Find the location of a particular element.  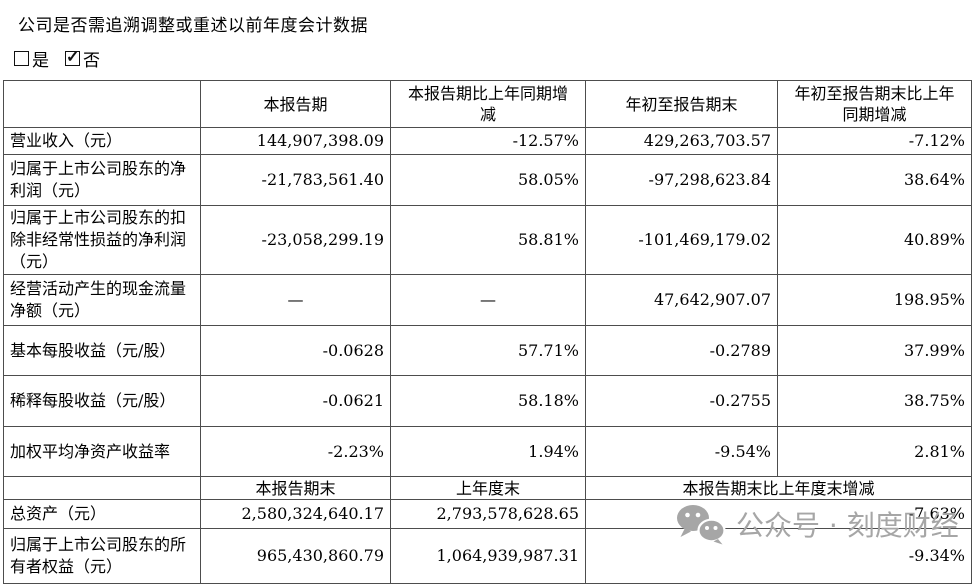

cell-value: 429,263,703.57 is located at coordinates (681, 141).